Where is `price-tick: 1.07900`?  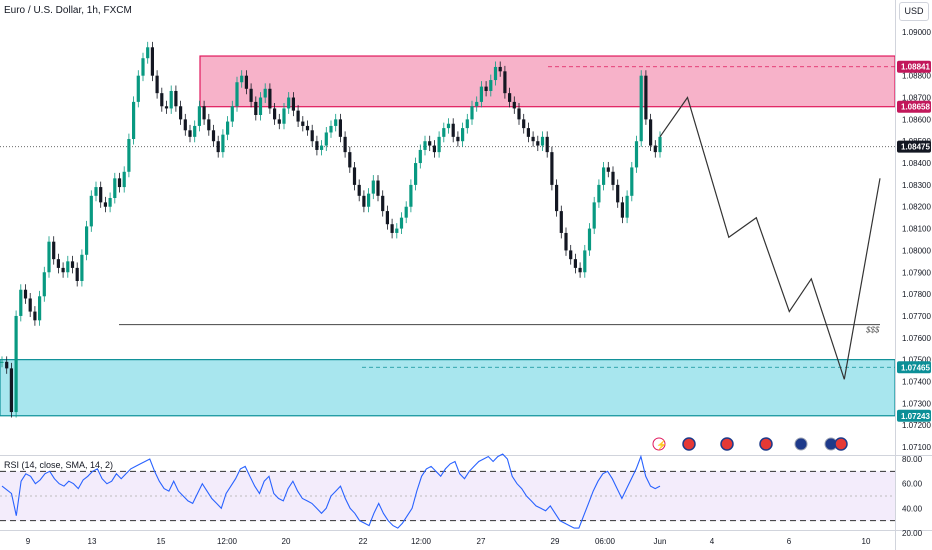
price-tick: 1.07900 is located at coordinates (916, 272).